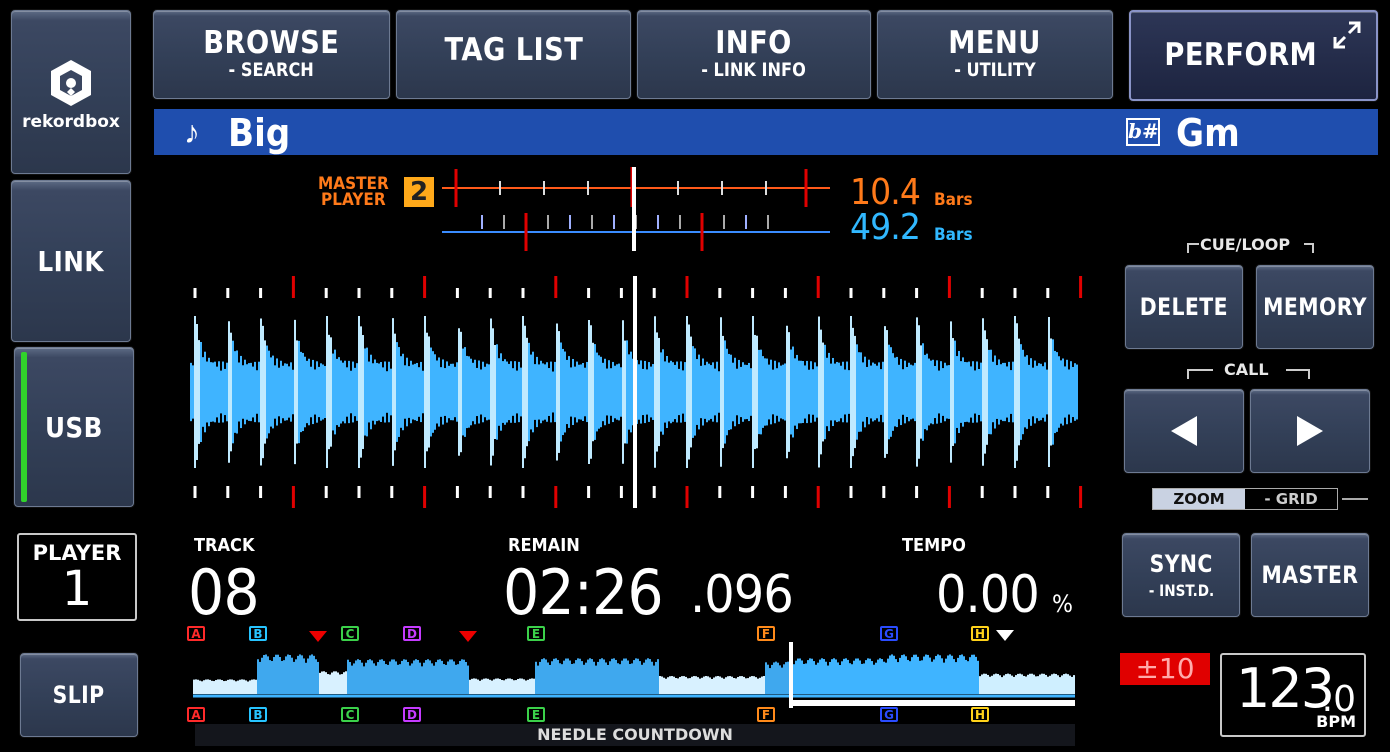  I want to click on menu-button: MENU - UTILITY, so click(995, 54).